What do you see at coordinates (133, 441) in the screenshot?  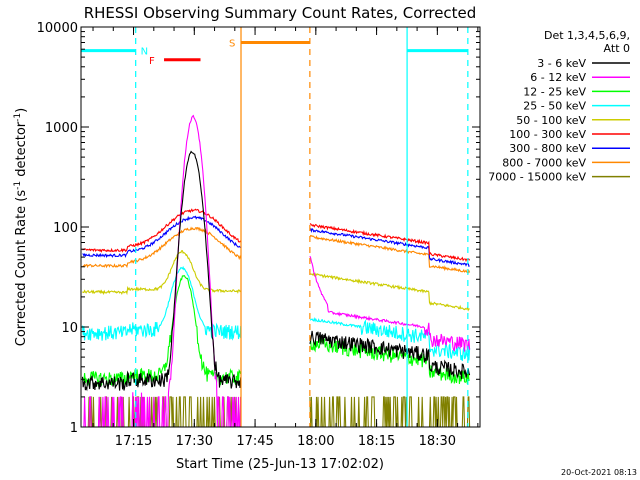 I see `x-tick-label-1: 17:15` at bounding box center [133, 441].